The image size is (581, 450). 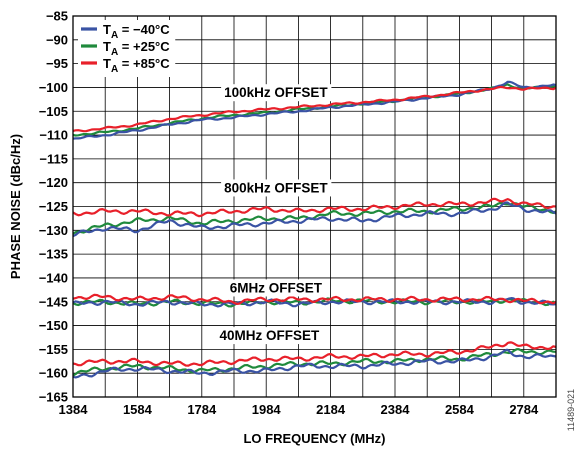 What do you see at coordinates (53, 87) in the screenshot?
I see `y-tick-label: −100` at bounding box center [53, 87].